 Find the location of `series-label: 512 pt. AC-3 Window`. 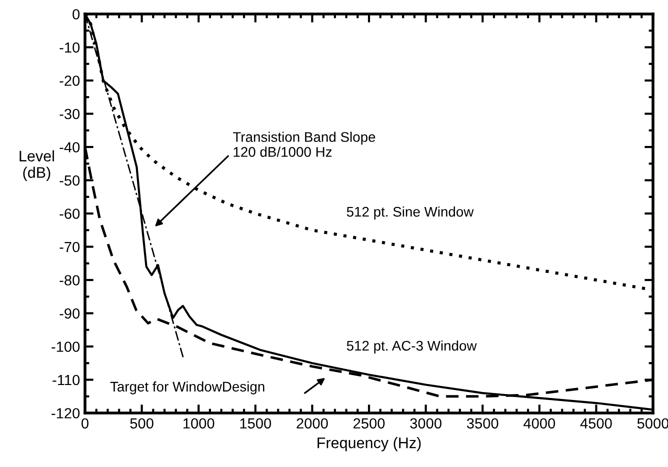

series-label: 512 pt. AC-3 Window is located at coordinates (411, 347).